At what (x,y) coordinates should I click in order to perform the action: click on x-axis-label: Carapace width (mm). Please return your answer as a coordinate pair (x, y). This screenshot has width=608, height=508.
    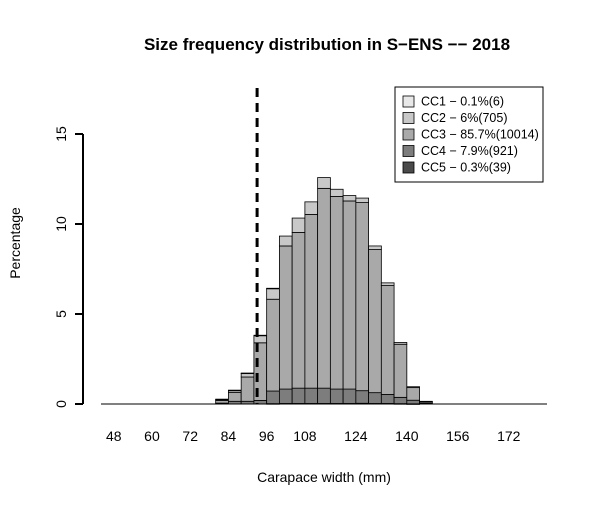
    Looking at the image, I should click on (324, 477).